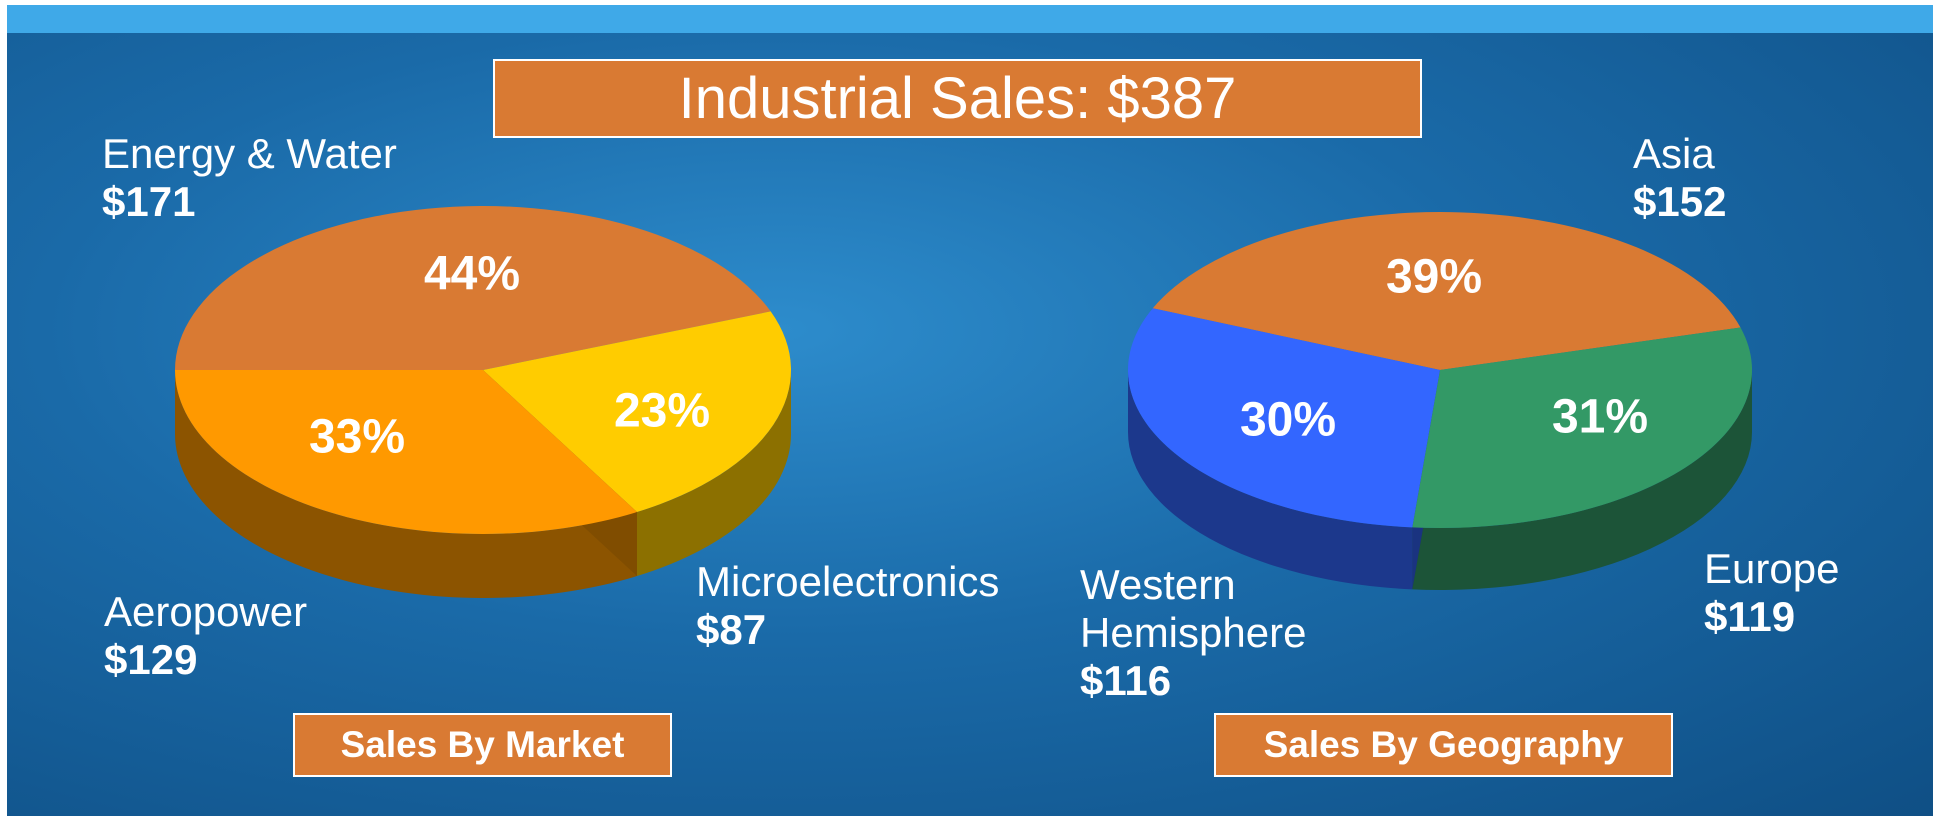  I want to click on category-label: Western Hemisphere, so click(1193, 608).